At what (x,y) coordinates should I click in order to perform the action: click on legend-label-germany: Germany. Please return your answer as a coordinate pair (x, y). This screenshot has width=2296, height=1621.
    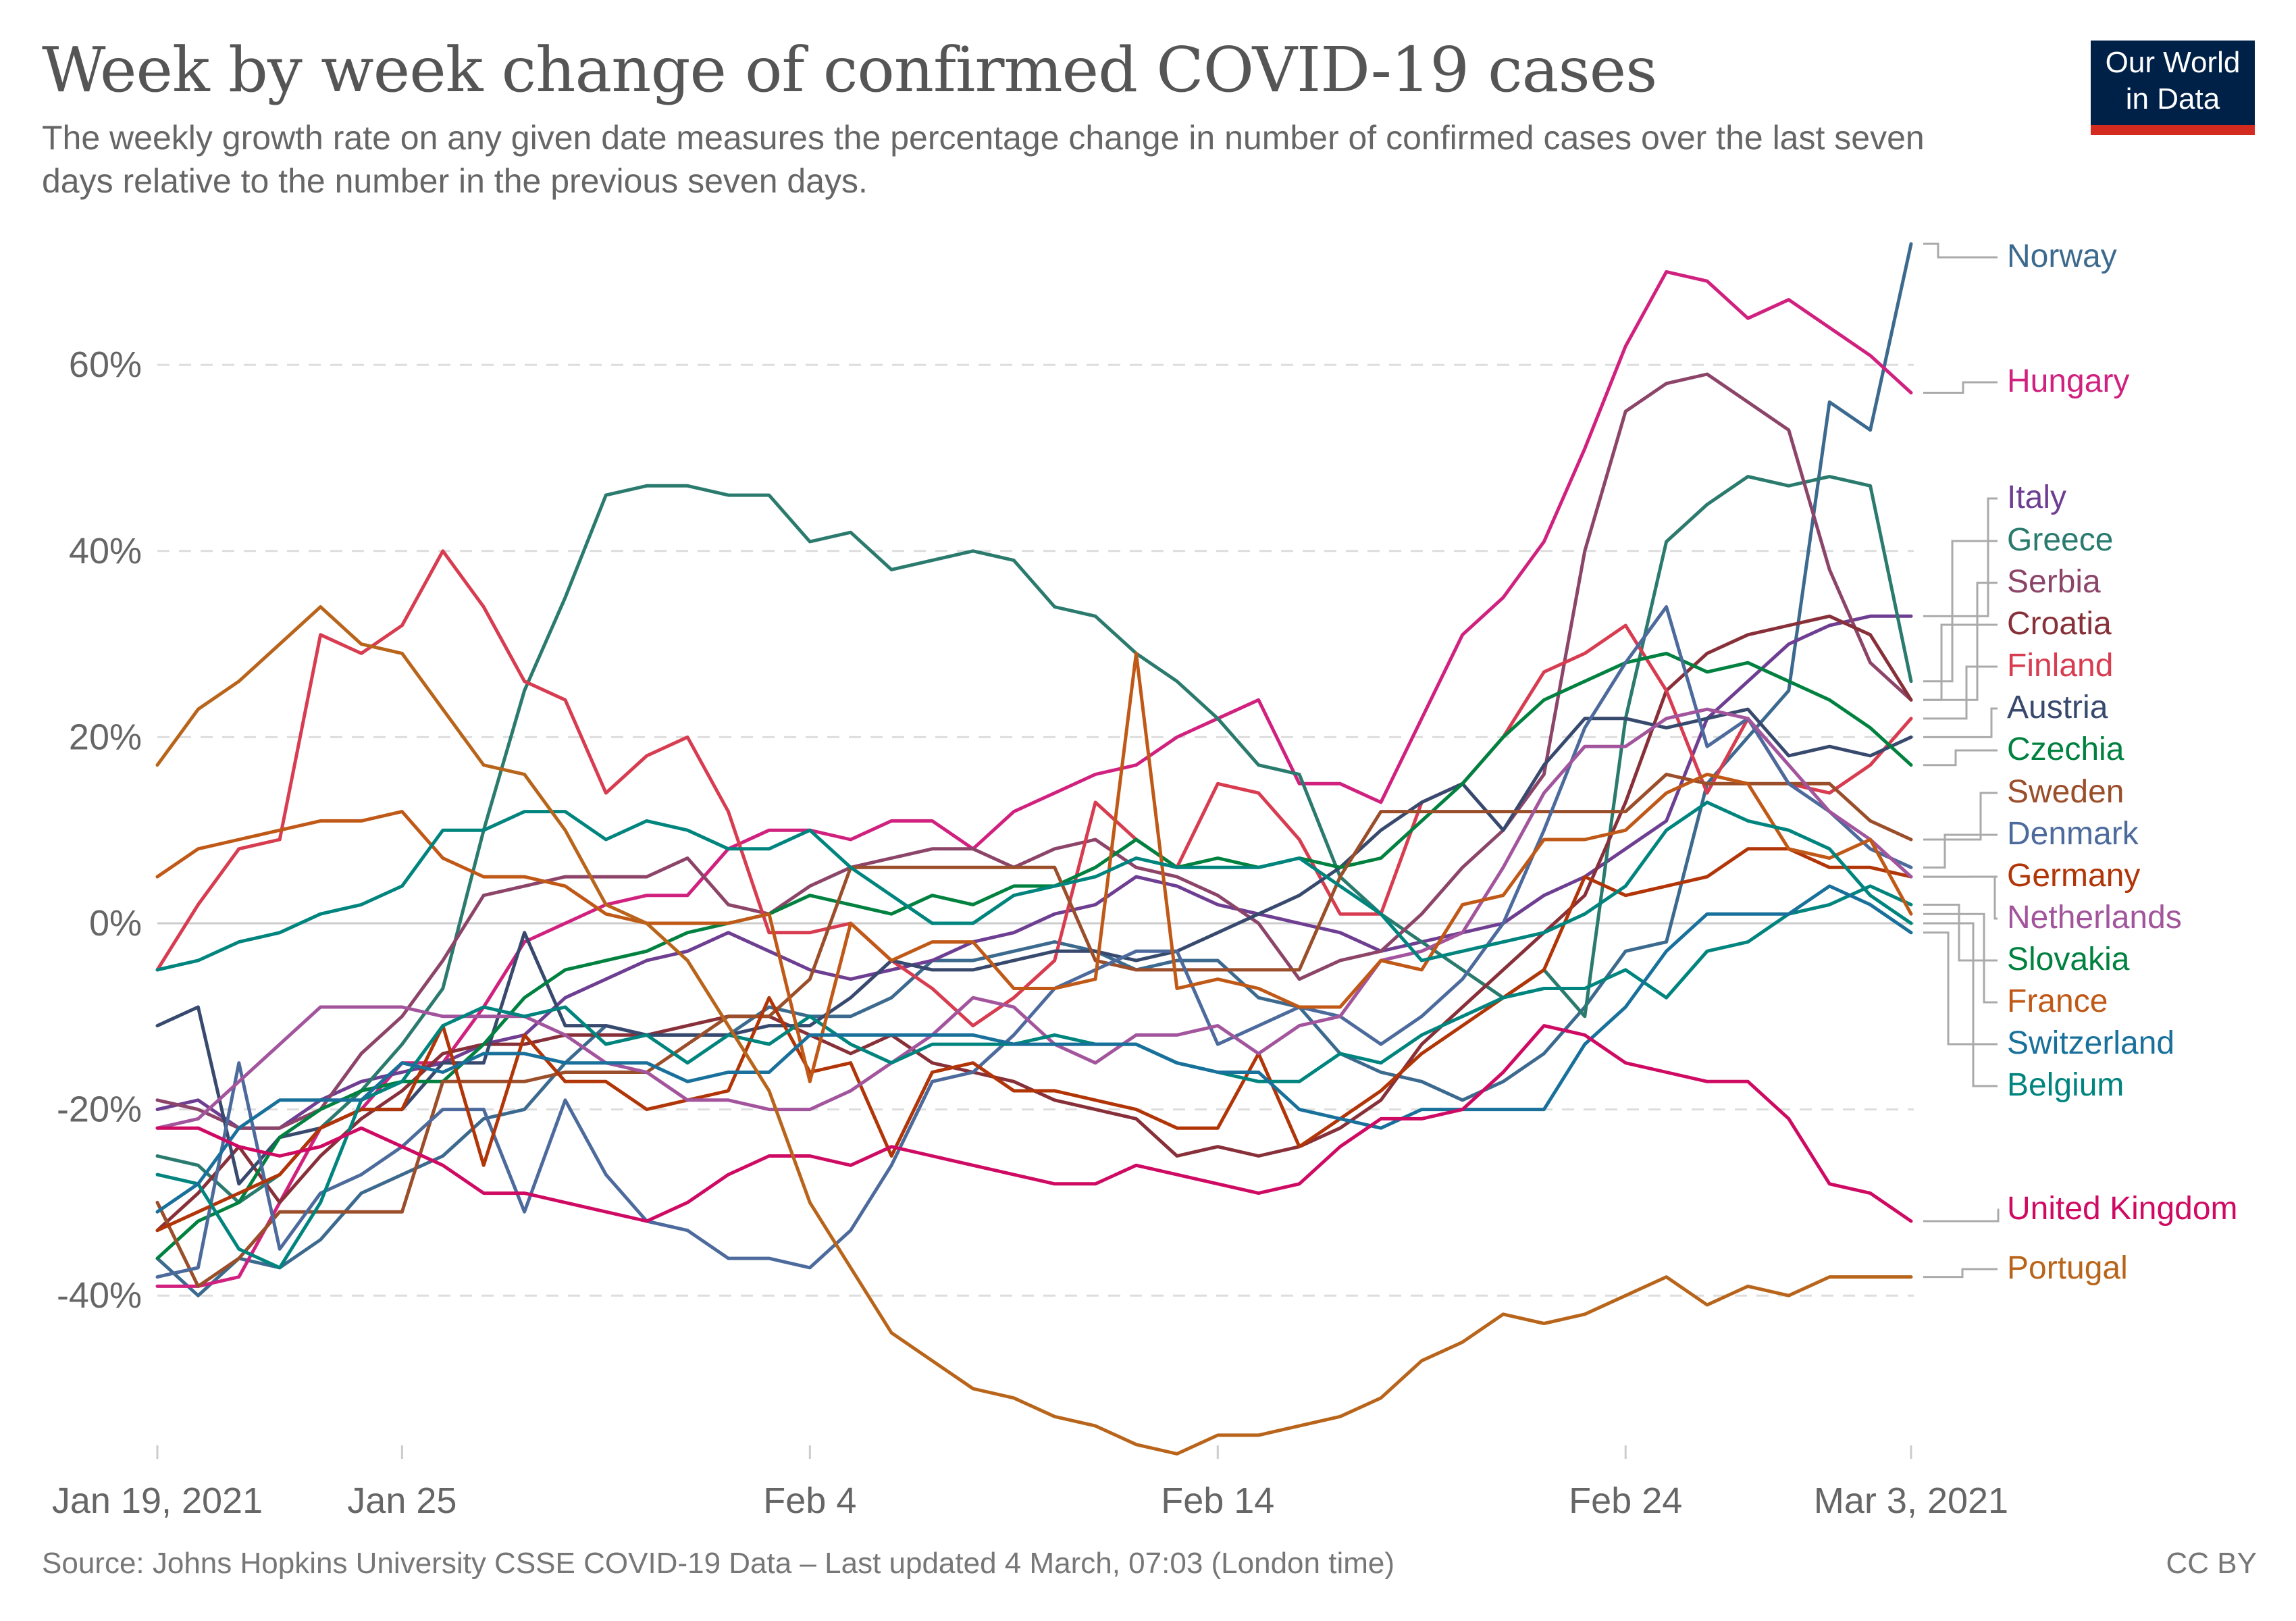
    Looking at the image, I should click on (2073, 876).